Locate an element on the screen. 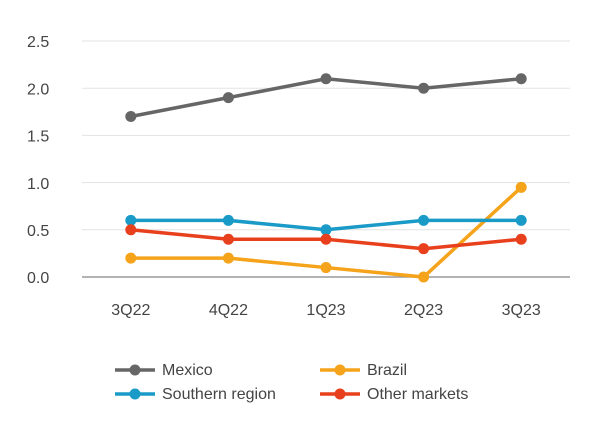 The width and height of the screenshot is (600, 440). legend-label: Mexico is located at coordinates (187, 370).